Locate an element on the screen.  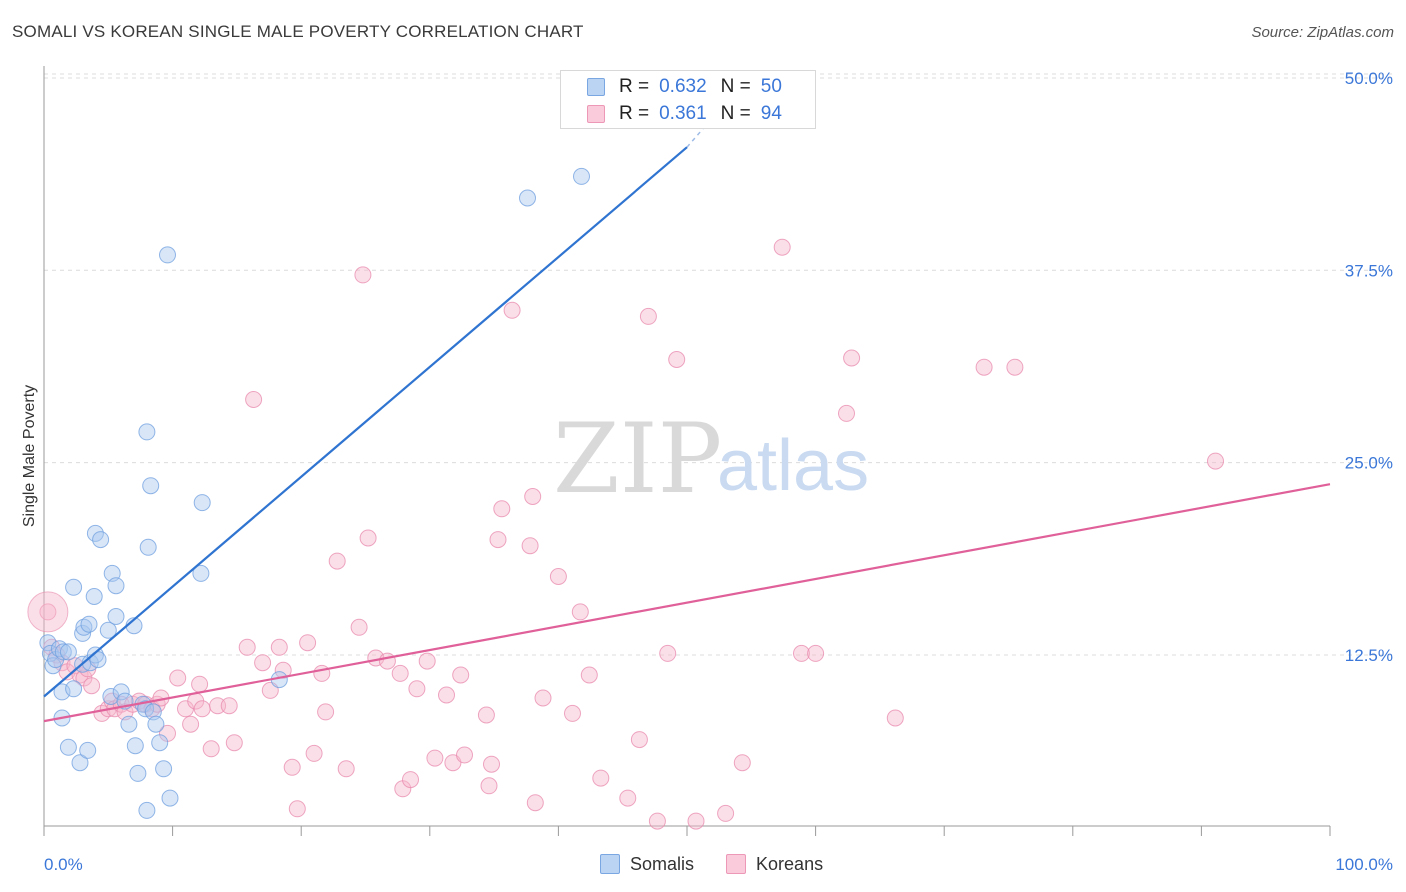
somalis-swatch is located at coordinates (596, 87).